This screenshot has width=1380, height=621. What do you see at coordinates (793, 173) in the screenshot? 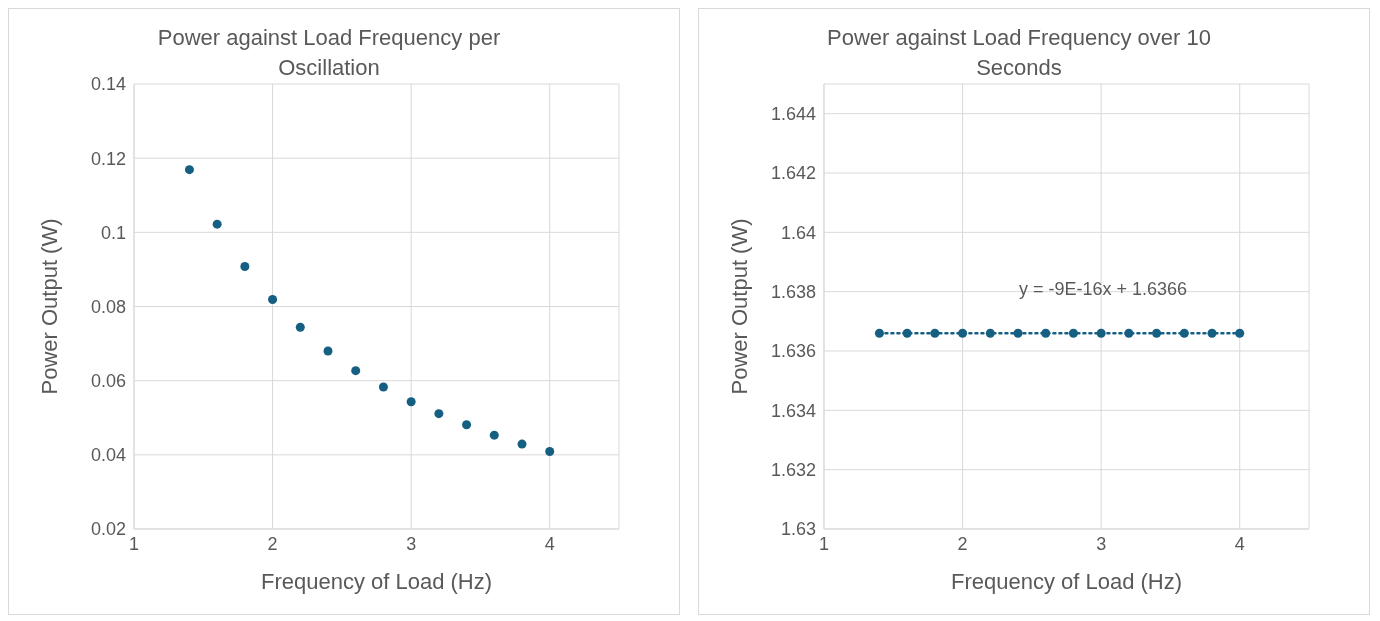
I see `y-tick-label: 1.642` at bounding box center [793, 173].